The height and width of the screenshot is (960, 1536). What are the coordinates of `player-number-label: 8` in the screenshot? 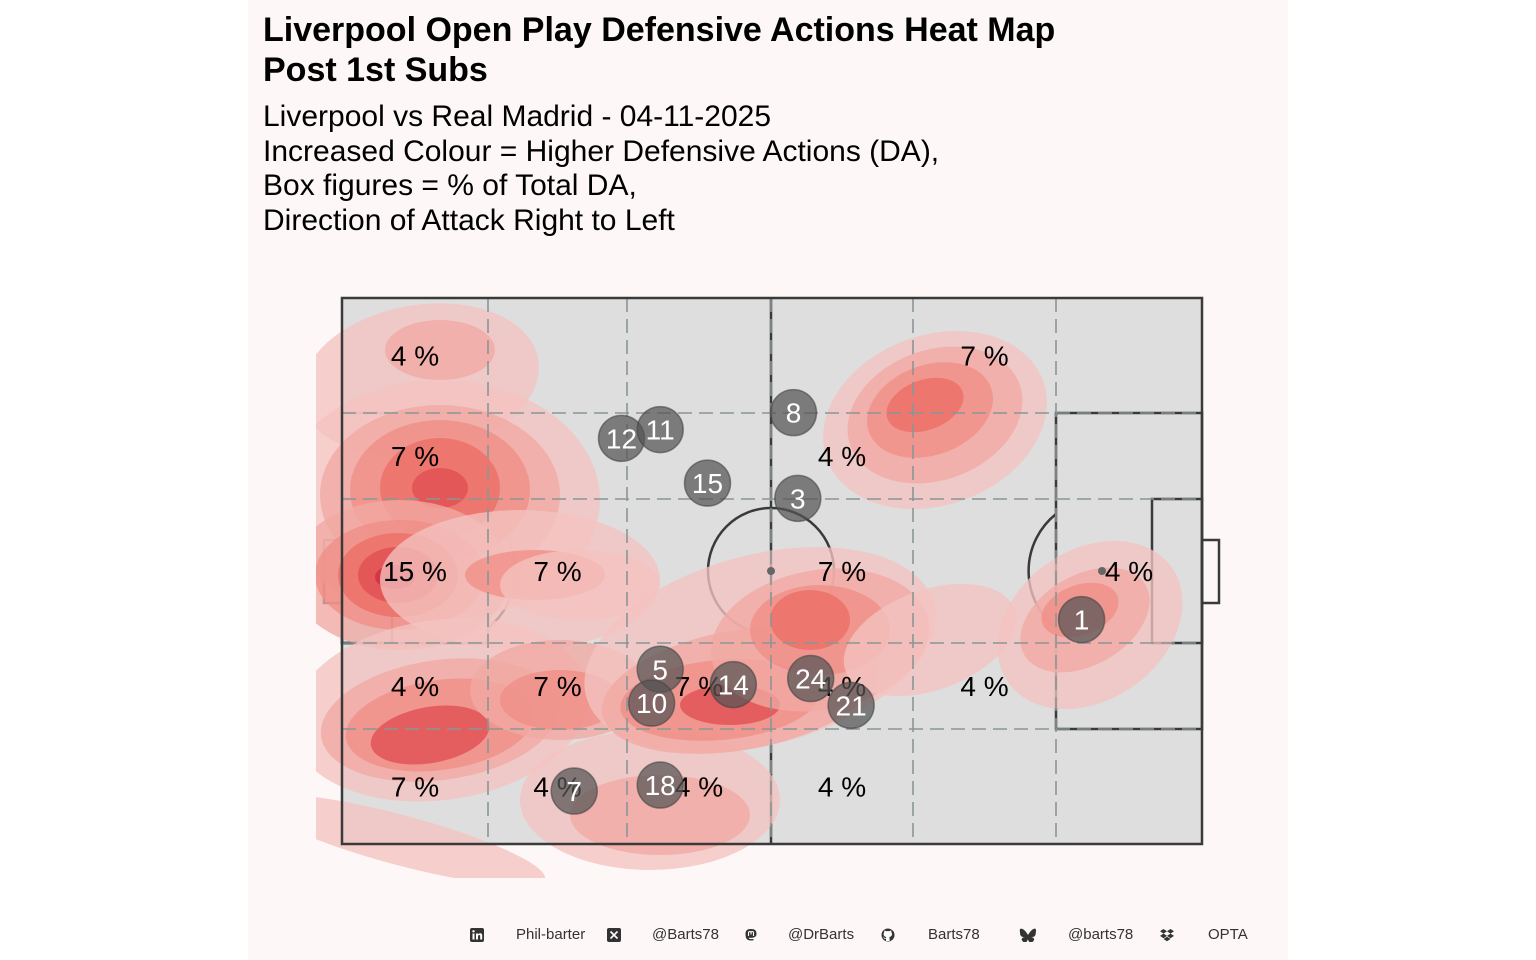 It's located at (794, 413).